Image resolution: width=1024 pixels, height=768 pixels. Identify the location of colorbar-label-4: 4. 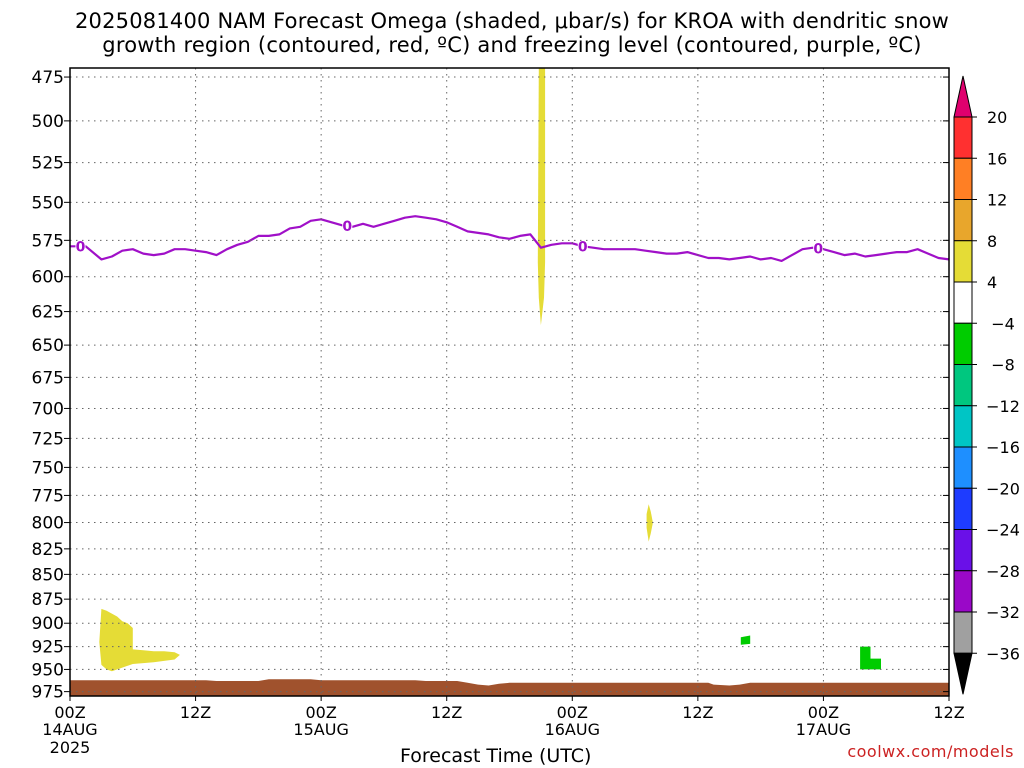
(992, 282).